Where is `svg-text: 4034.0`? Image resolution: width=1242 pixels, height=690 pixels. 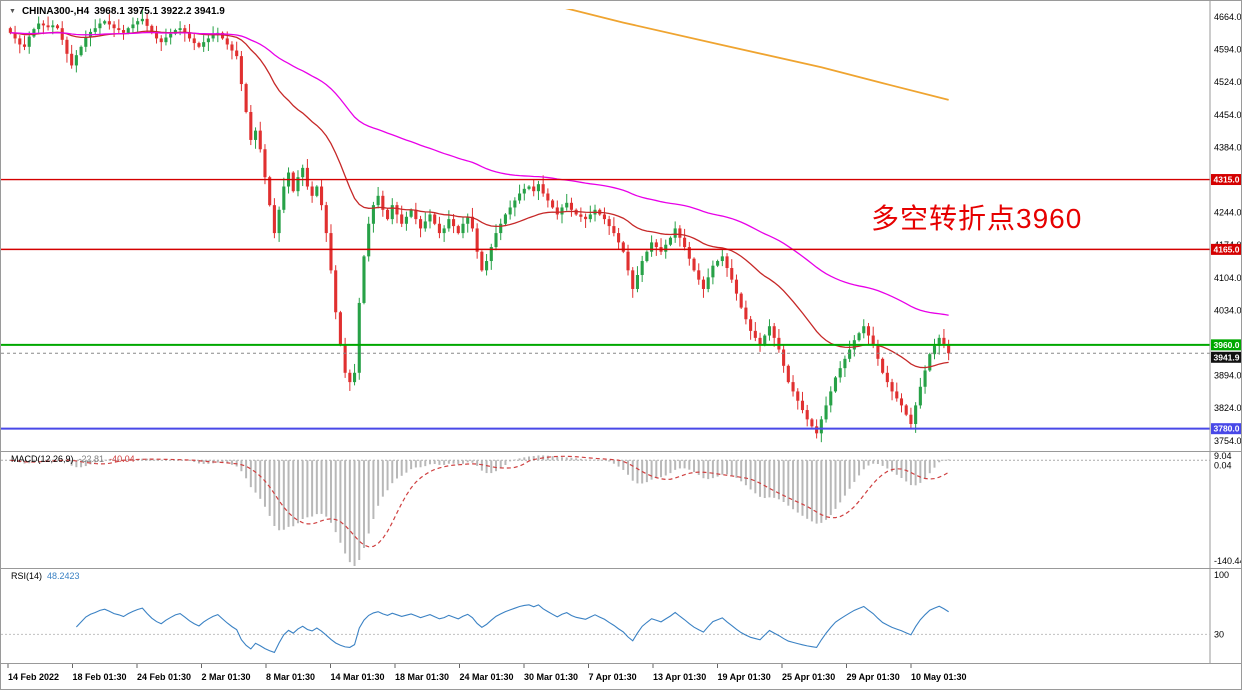 svg-text: 4034.0 is located at coordinates (1228, 310).